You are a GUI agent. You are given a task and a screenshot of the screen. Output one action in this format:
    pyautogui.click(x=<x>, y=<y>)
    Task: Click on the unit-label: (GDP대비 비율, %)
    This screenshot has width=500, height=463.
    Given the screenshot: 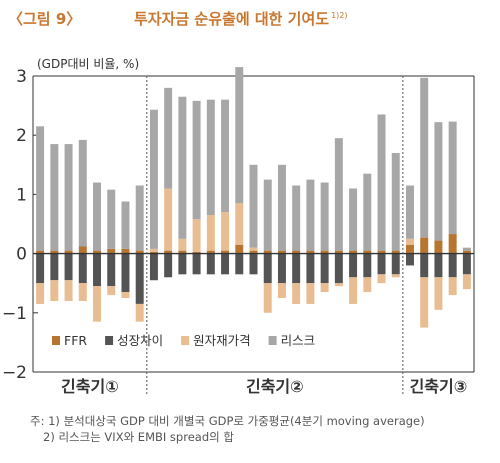 What is the action you would take?
    pyautogui.click(x=88, y=64)
    